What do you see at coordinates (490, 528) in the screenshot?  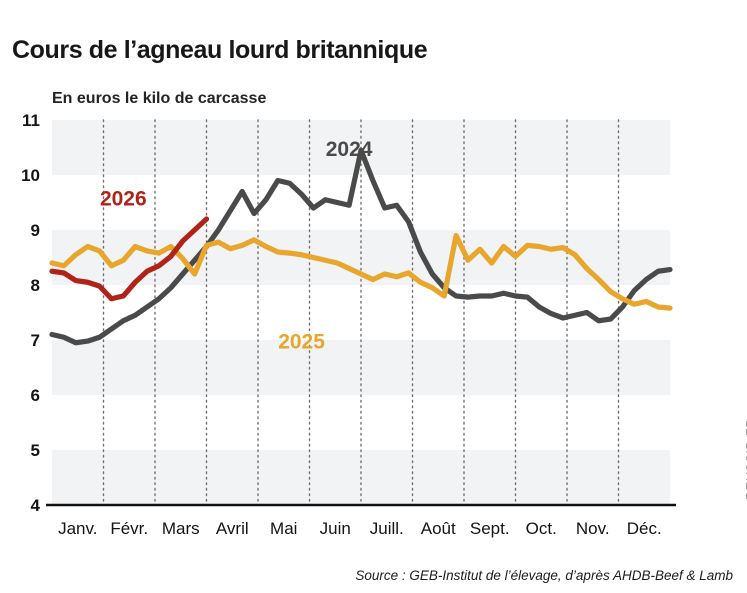 I see `x-axis-tick-label: Sept.` at bounding box center [490, 528].